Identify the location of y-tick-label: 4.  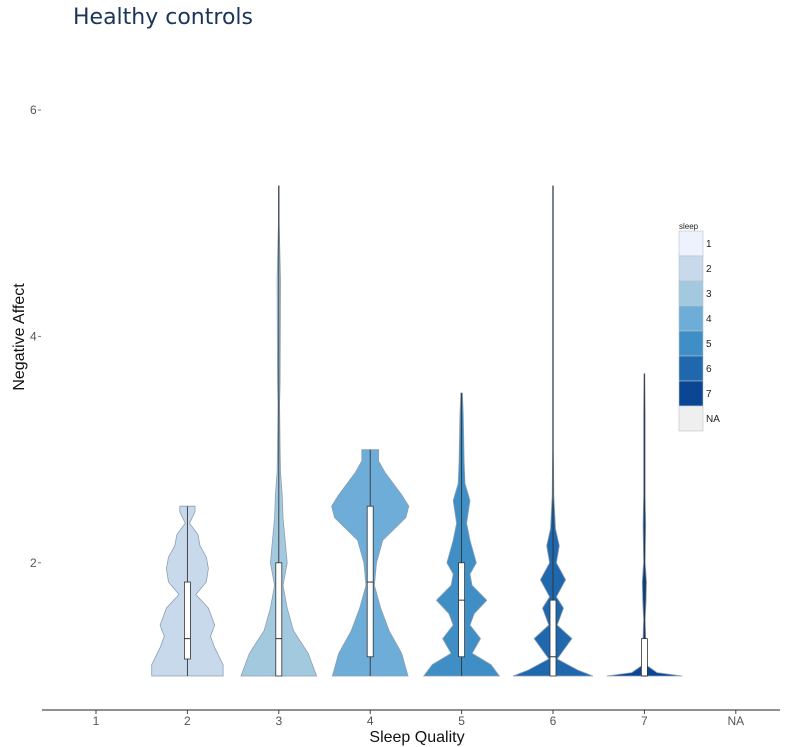
(33, 336).